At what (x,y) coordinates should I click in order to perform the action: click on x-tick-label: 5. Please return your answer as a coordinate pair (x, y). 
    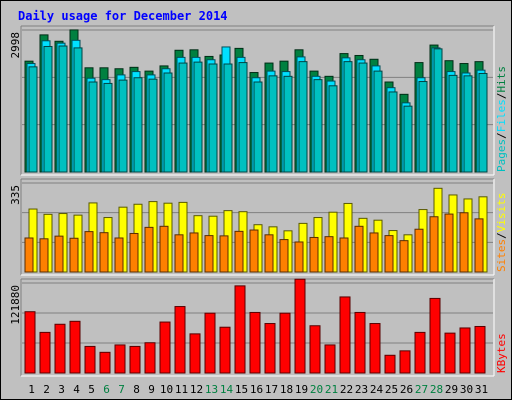
    Looking at the image, I should click on (91, 389).